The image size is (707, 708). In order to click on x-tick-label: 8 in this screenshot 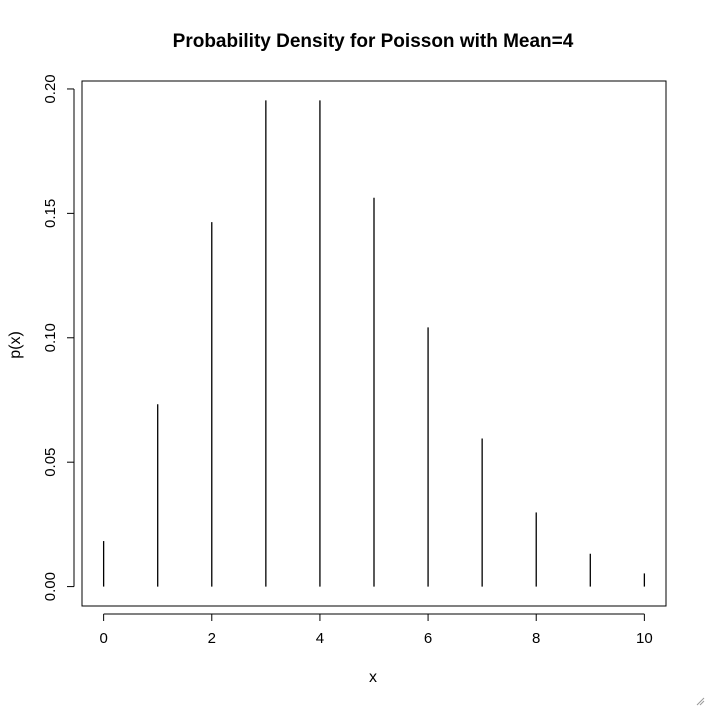, I will do `click(536, 638)`.